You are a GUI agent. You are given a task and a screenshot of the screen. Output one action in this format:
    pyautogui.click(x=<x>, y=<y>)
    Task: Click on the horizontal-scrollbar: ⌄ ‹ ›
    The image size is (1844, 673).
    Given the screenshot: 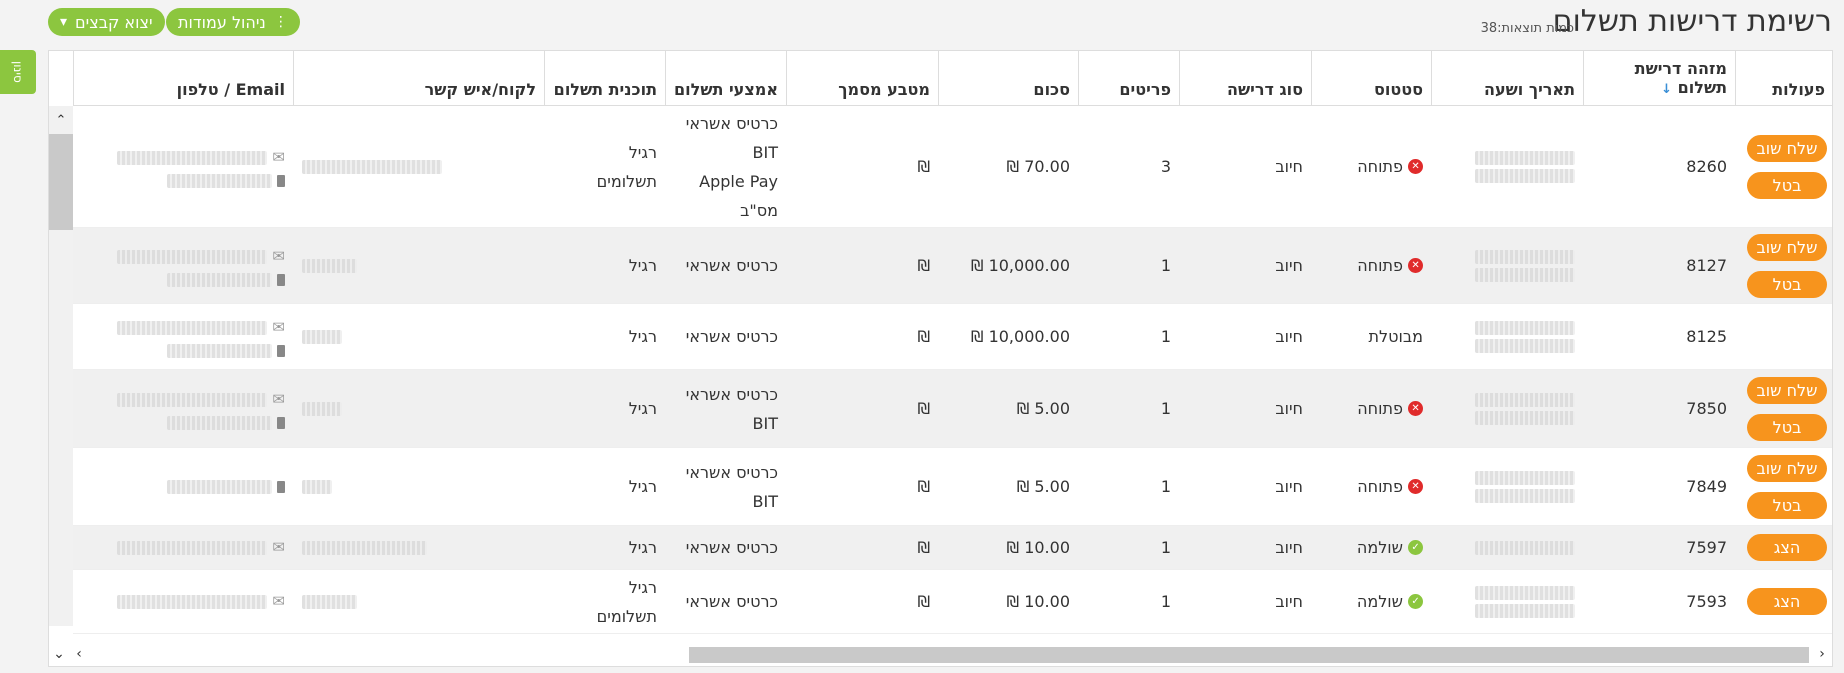 What is the action you would take?
    pyautogui.click(x=940, y=654)
    